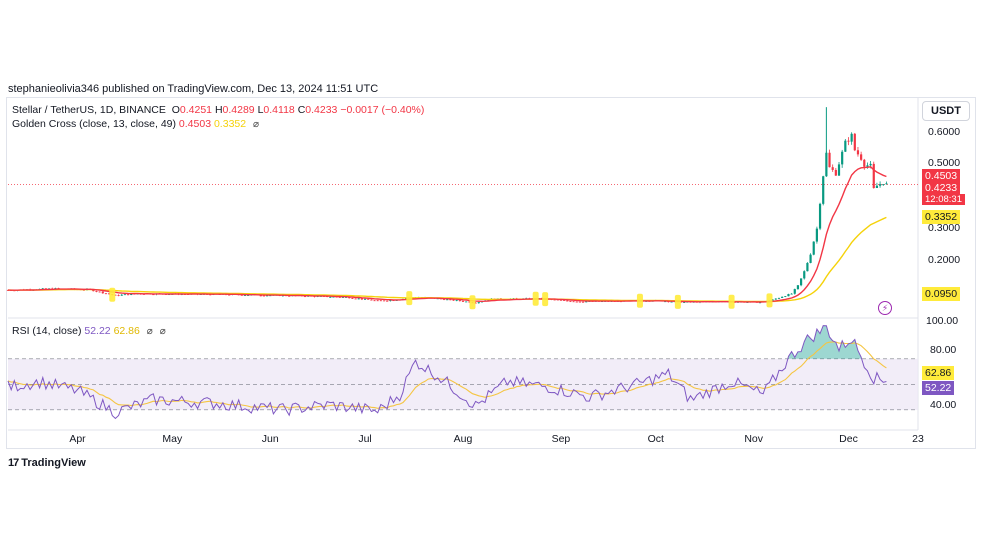 Image resolution: width=984 pixels, height=554 pixels. What do you see at coordinates (53, 463) in the screenshot?
I see `tradingview-logo-text: TradingView` at bounding box center [53, 463].